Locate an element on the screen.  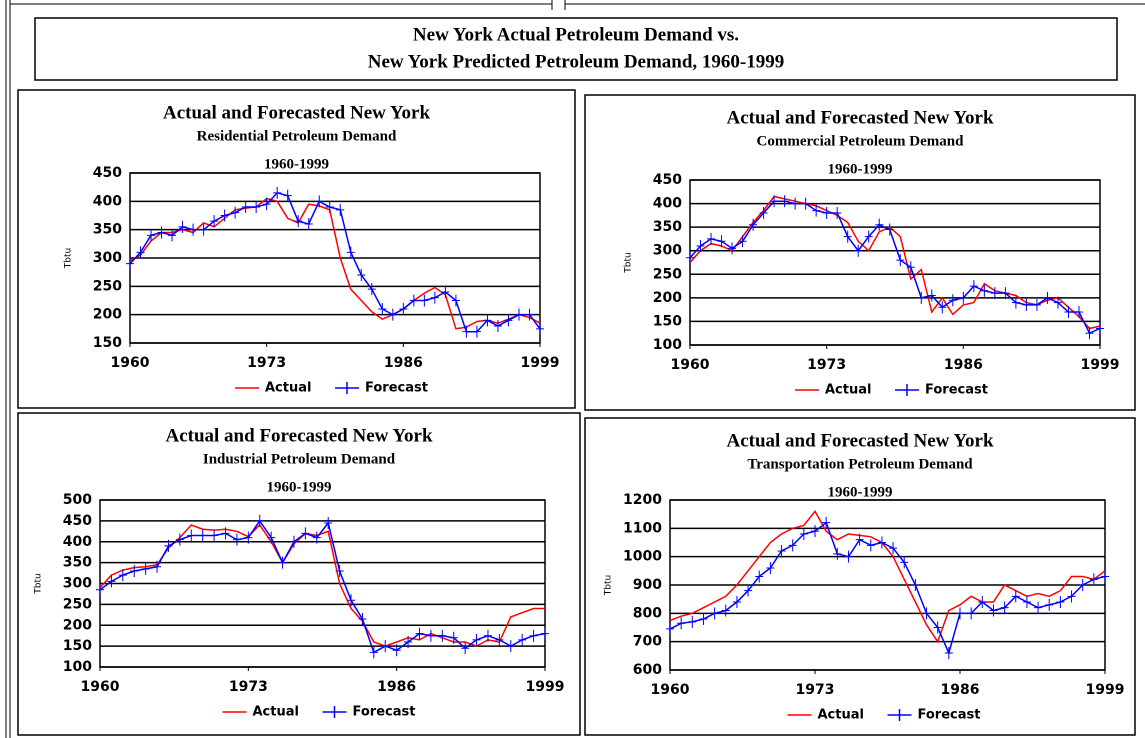
legend-swatch is located at coordinates (347, 388).